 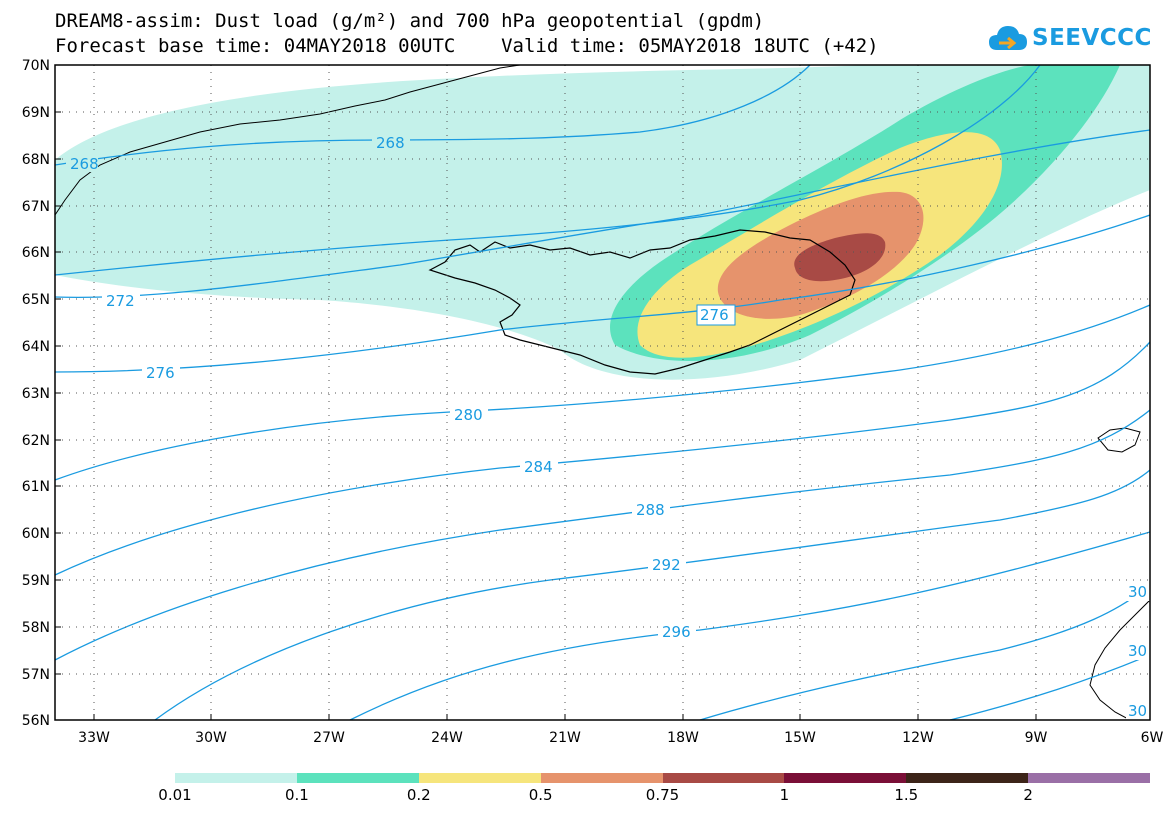 I want to click on lat-tick: 69N, so click(x=36, y=113).